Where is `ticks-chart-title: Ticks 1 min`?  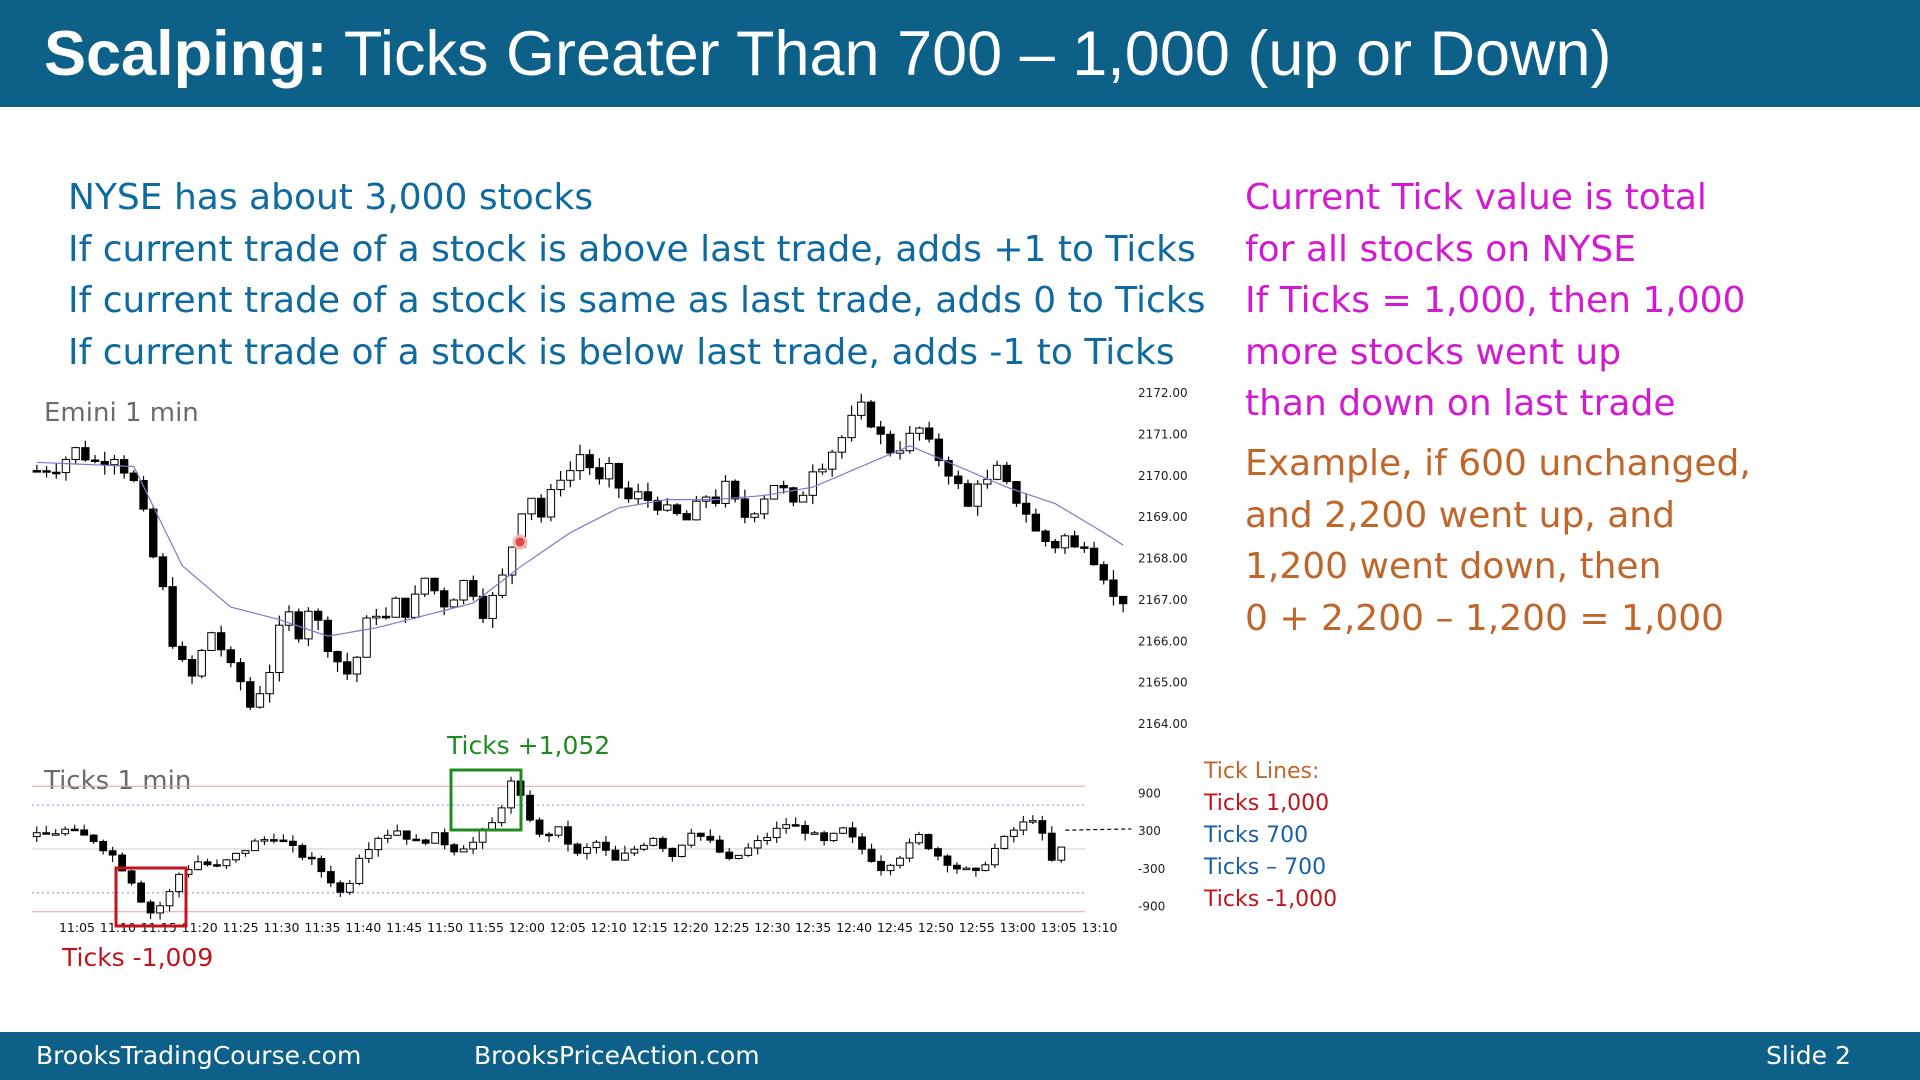
ticks-chart-title: Ticks 1 min is located at coordinates (118, 781).